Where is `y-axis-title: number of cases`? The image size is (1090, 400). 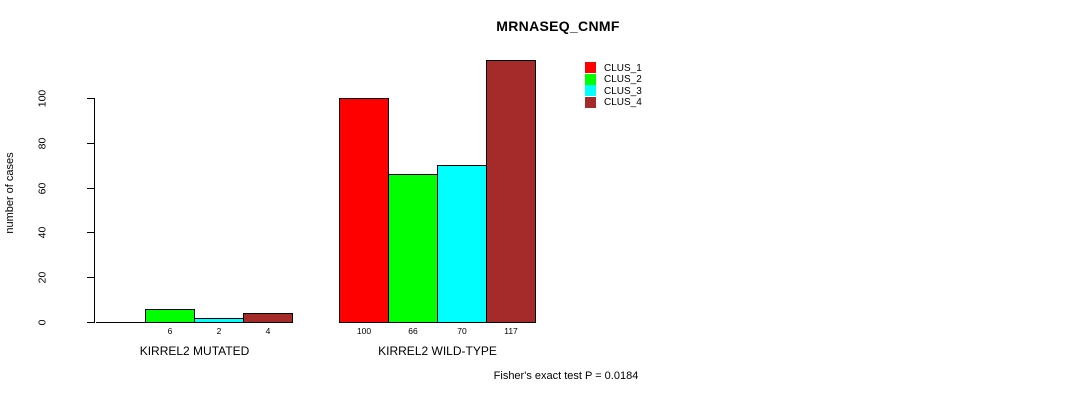 y-axis-title: number of cases is located at coordinates (10, 193).